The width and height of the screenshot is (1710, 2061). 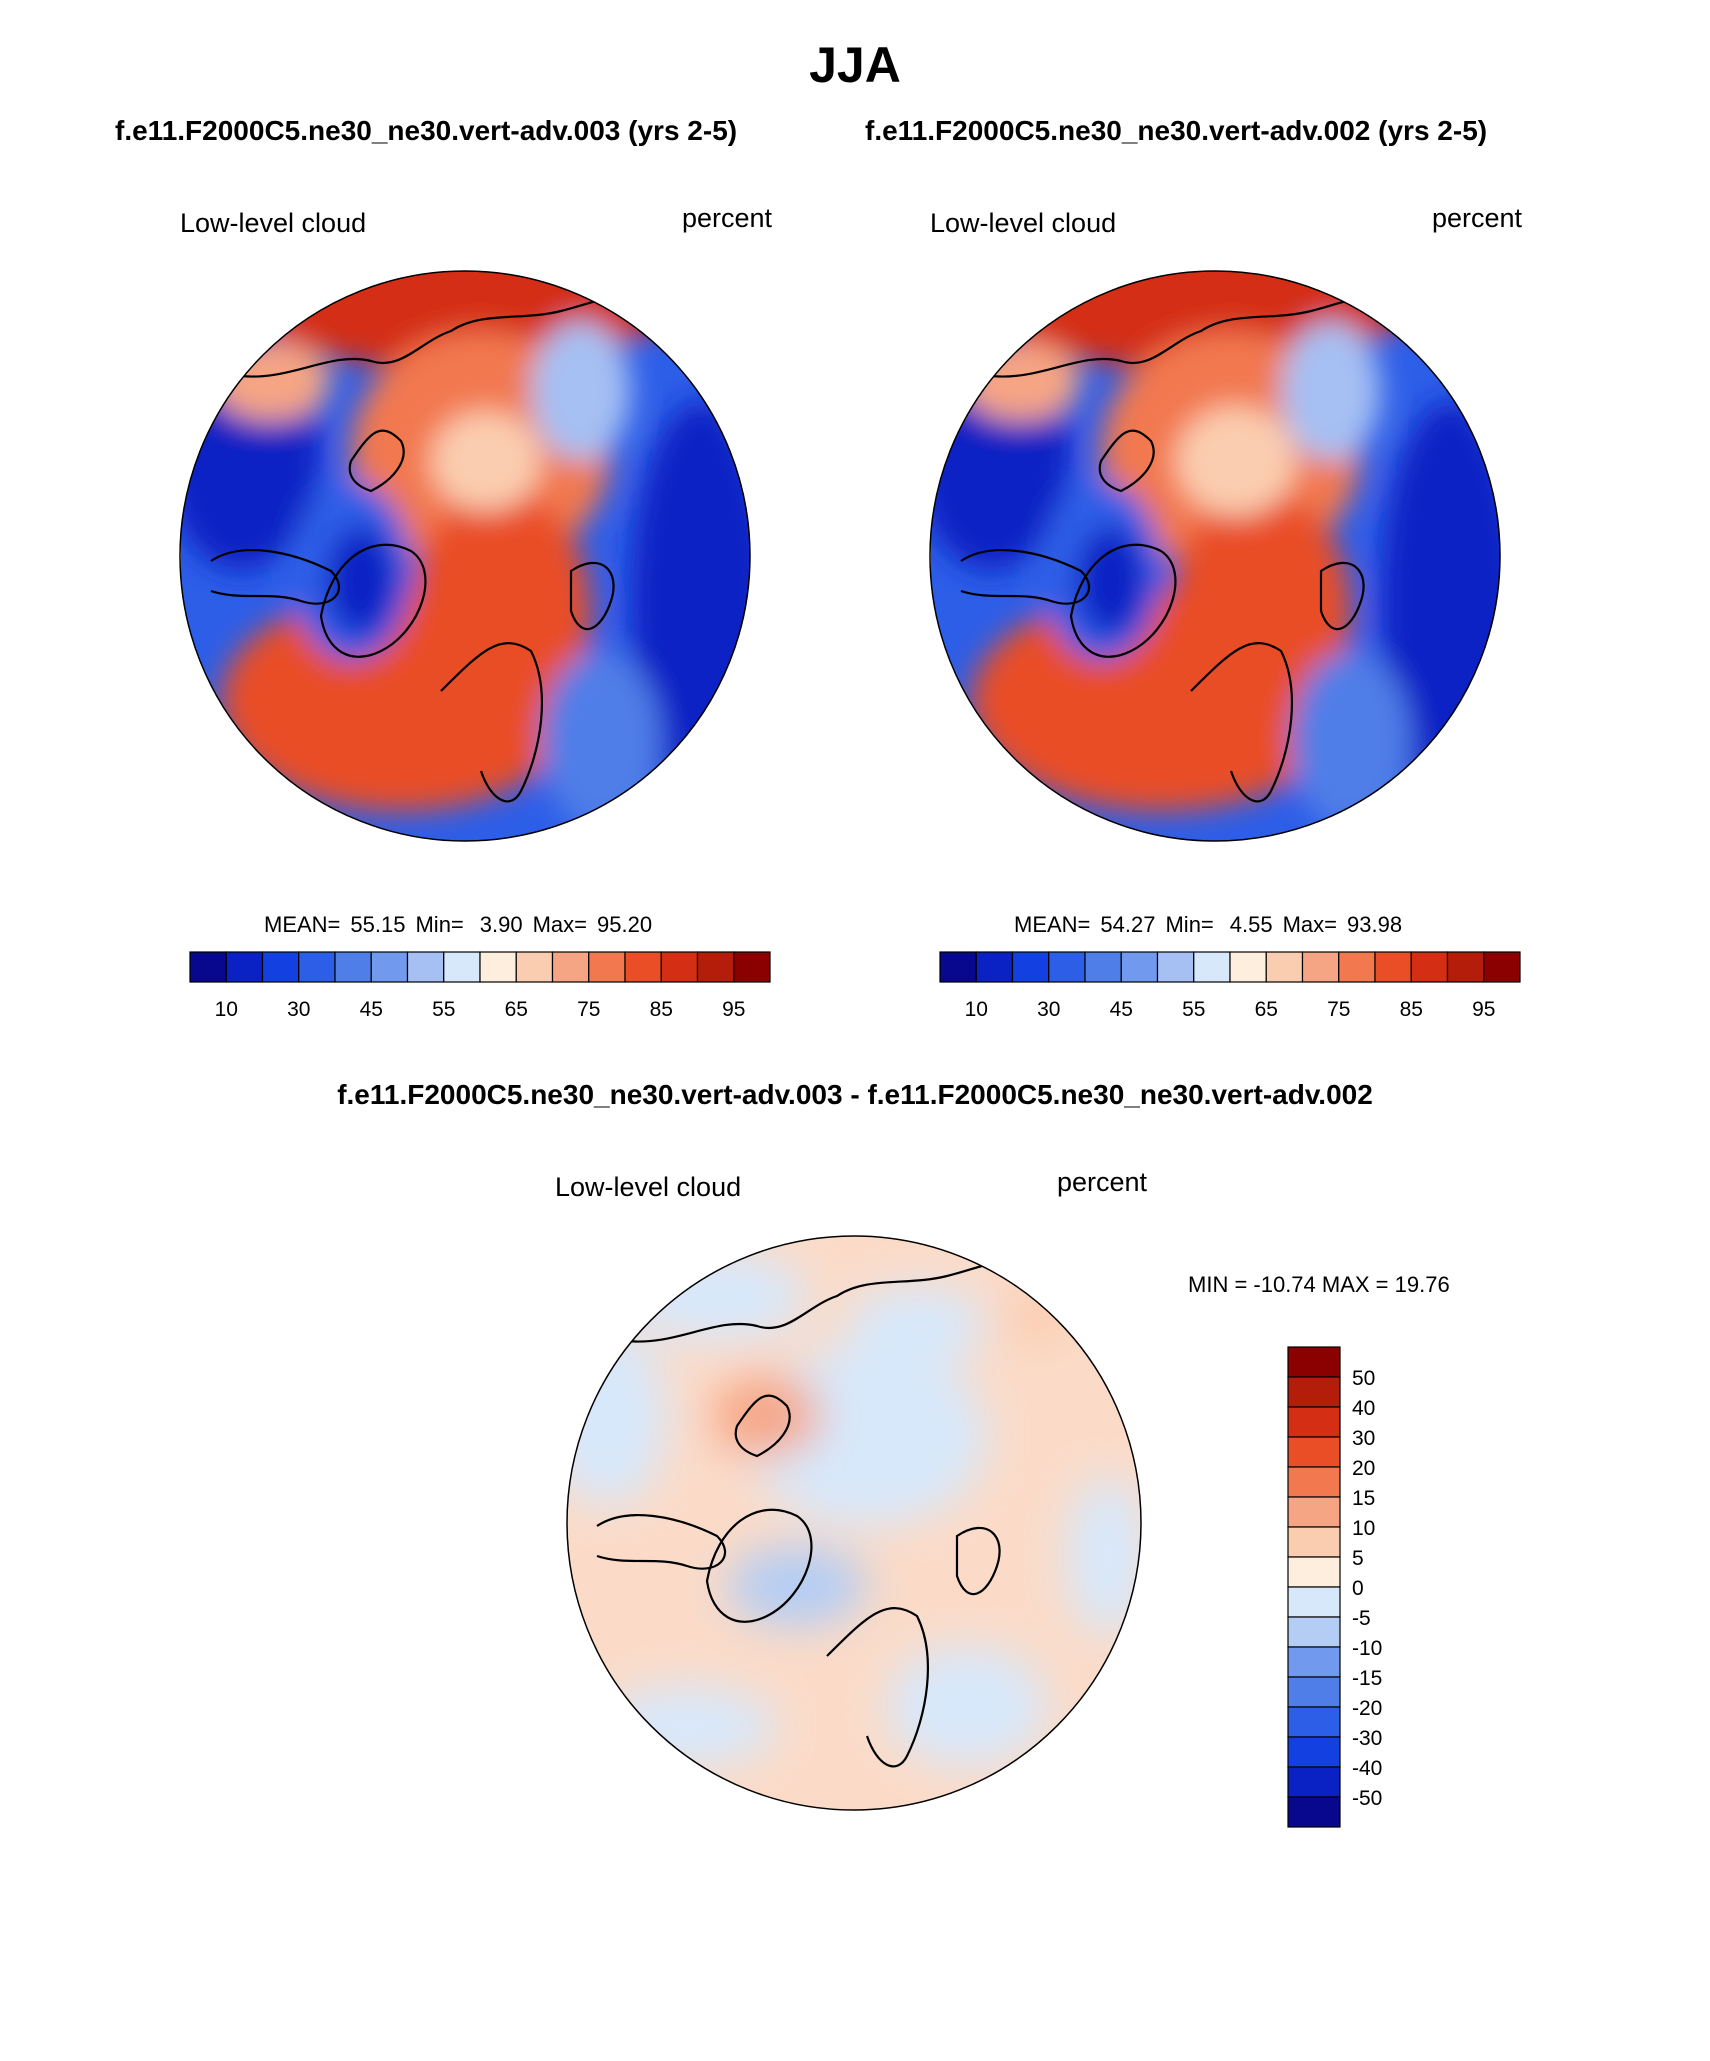 I want to click on colorbar-tick-label: -40, so click(x=1367, y=1768).